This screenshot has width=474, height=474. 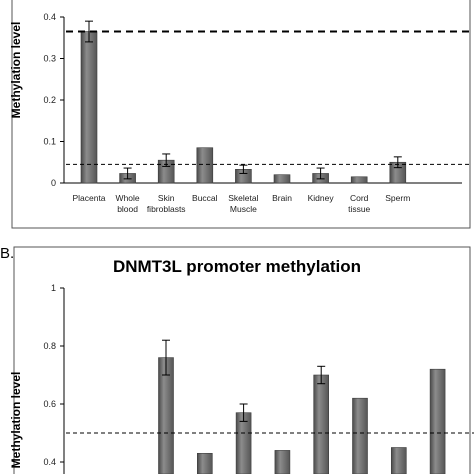 I want to click on panel-b-y-axis-label: Methylation level, so click(x=16, y=420).